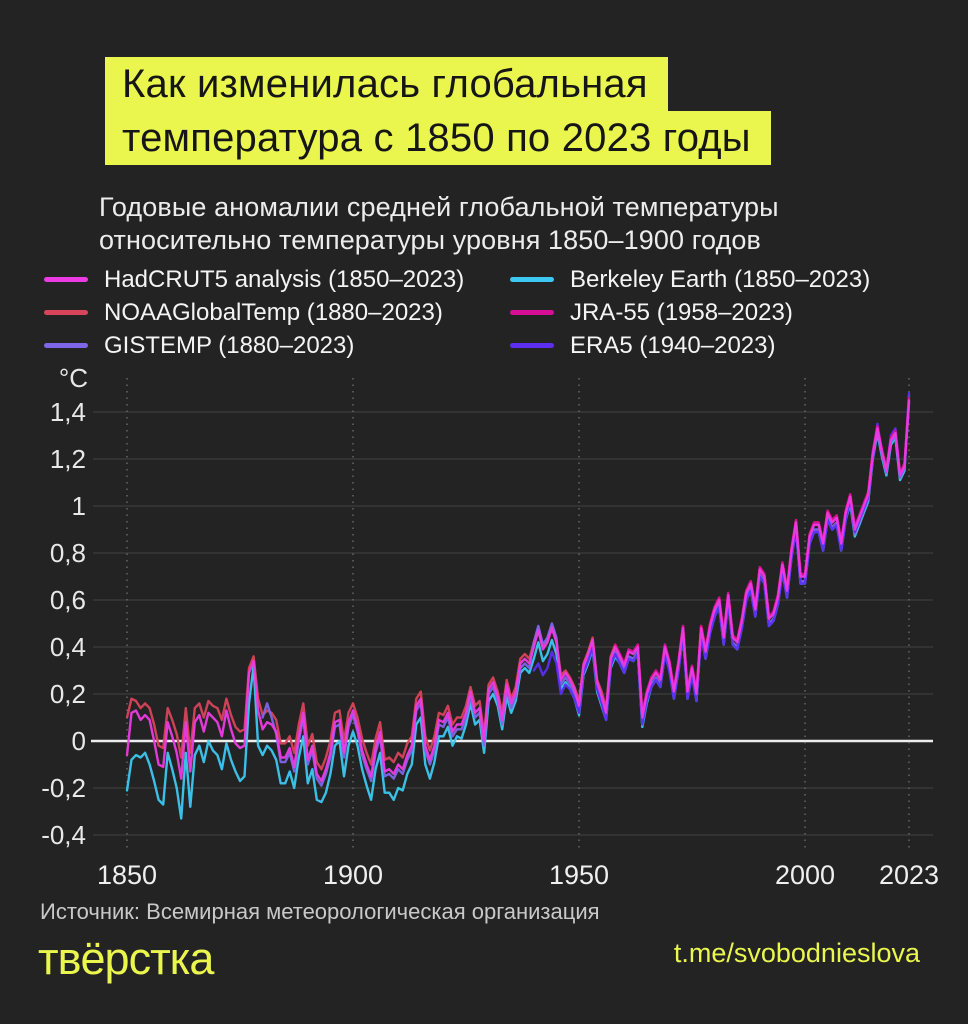 The height and width of the screenshot is (1024, 968). Describe the element at coordinates (579, 875) in the screenshot. I see `x-tick-label: 1950` at that location.